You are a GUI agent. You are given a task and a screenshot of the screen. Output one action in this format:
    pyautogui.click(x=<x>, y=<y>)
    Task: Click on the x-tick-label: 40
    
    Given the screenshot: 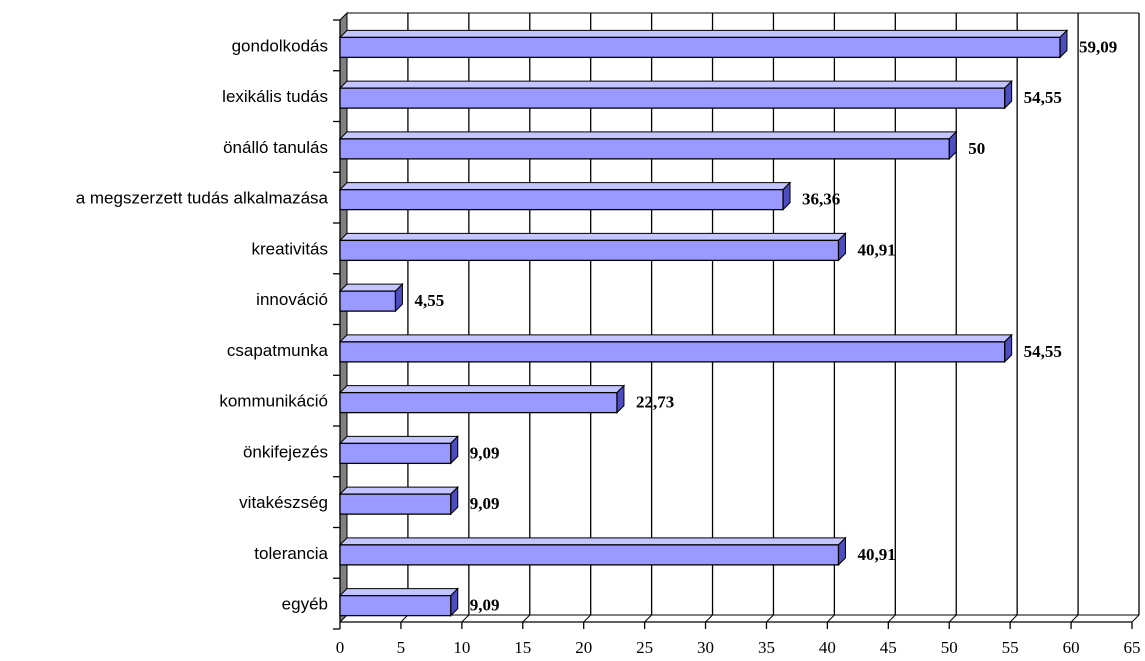 What is the action you would take?
    pyautogui.click(x=827, y=647)
    